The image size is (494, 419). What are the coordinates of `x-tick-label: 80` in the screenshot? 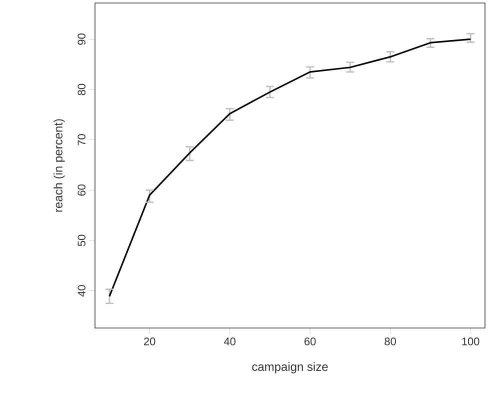 It's located at (390, 342).